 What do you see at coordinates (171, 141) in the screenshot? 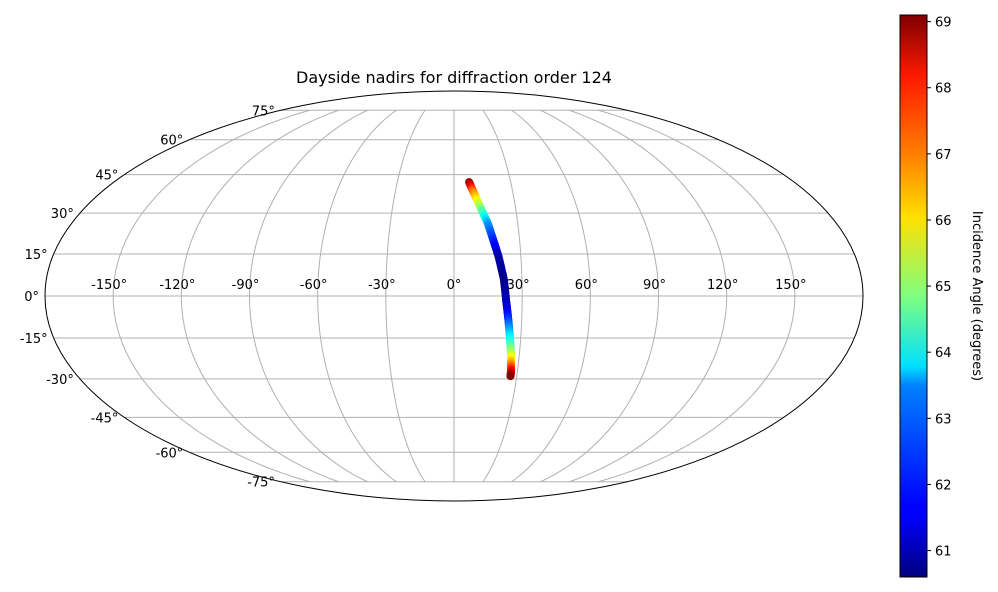
I see `y-tick-label: 60°` at bounding box center [171, 141].